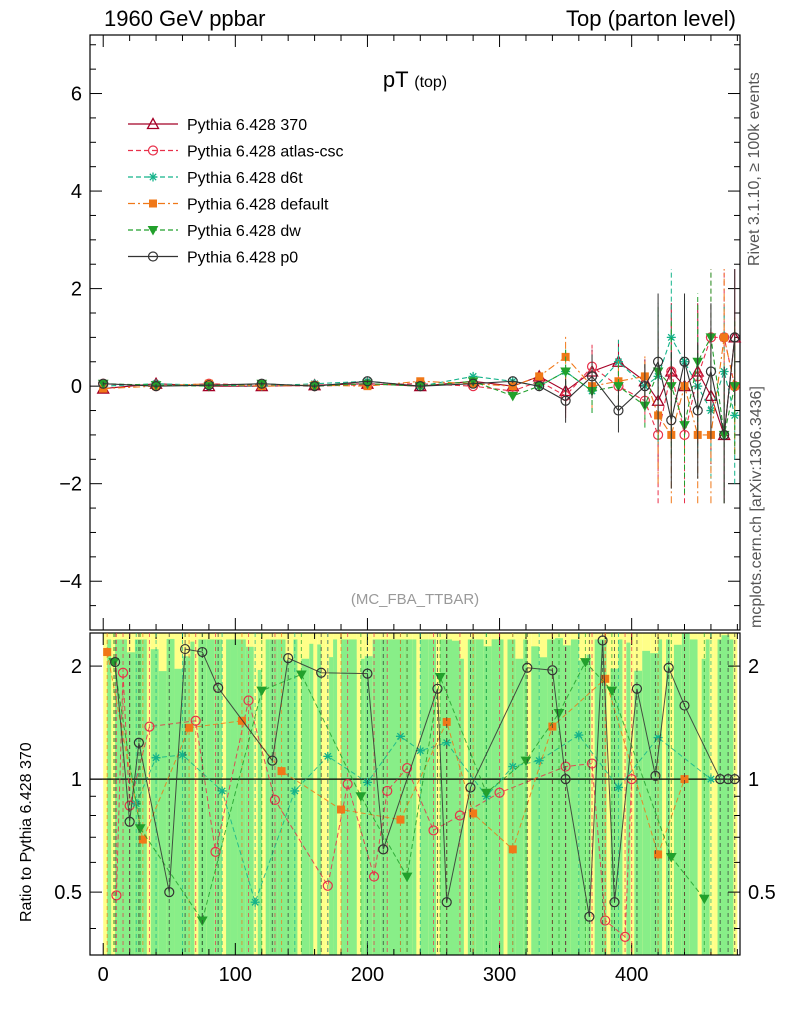 The height and width of the screenshot is (1024, 786). What do you see at coordinates (70, 582) in the screenshot?
I see `y-tick-label: −4` at bounding box center [70, 582].